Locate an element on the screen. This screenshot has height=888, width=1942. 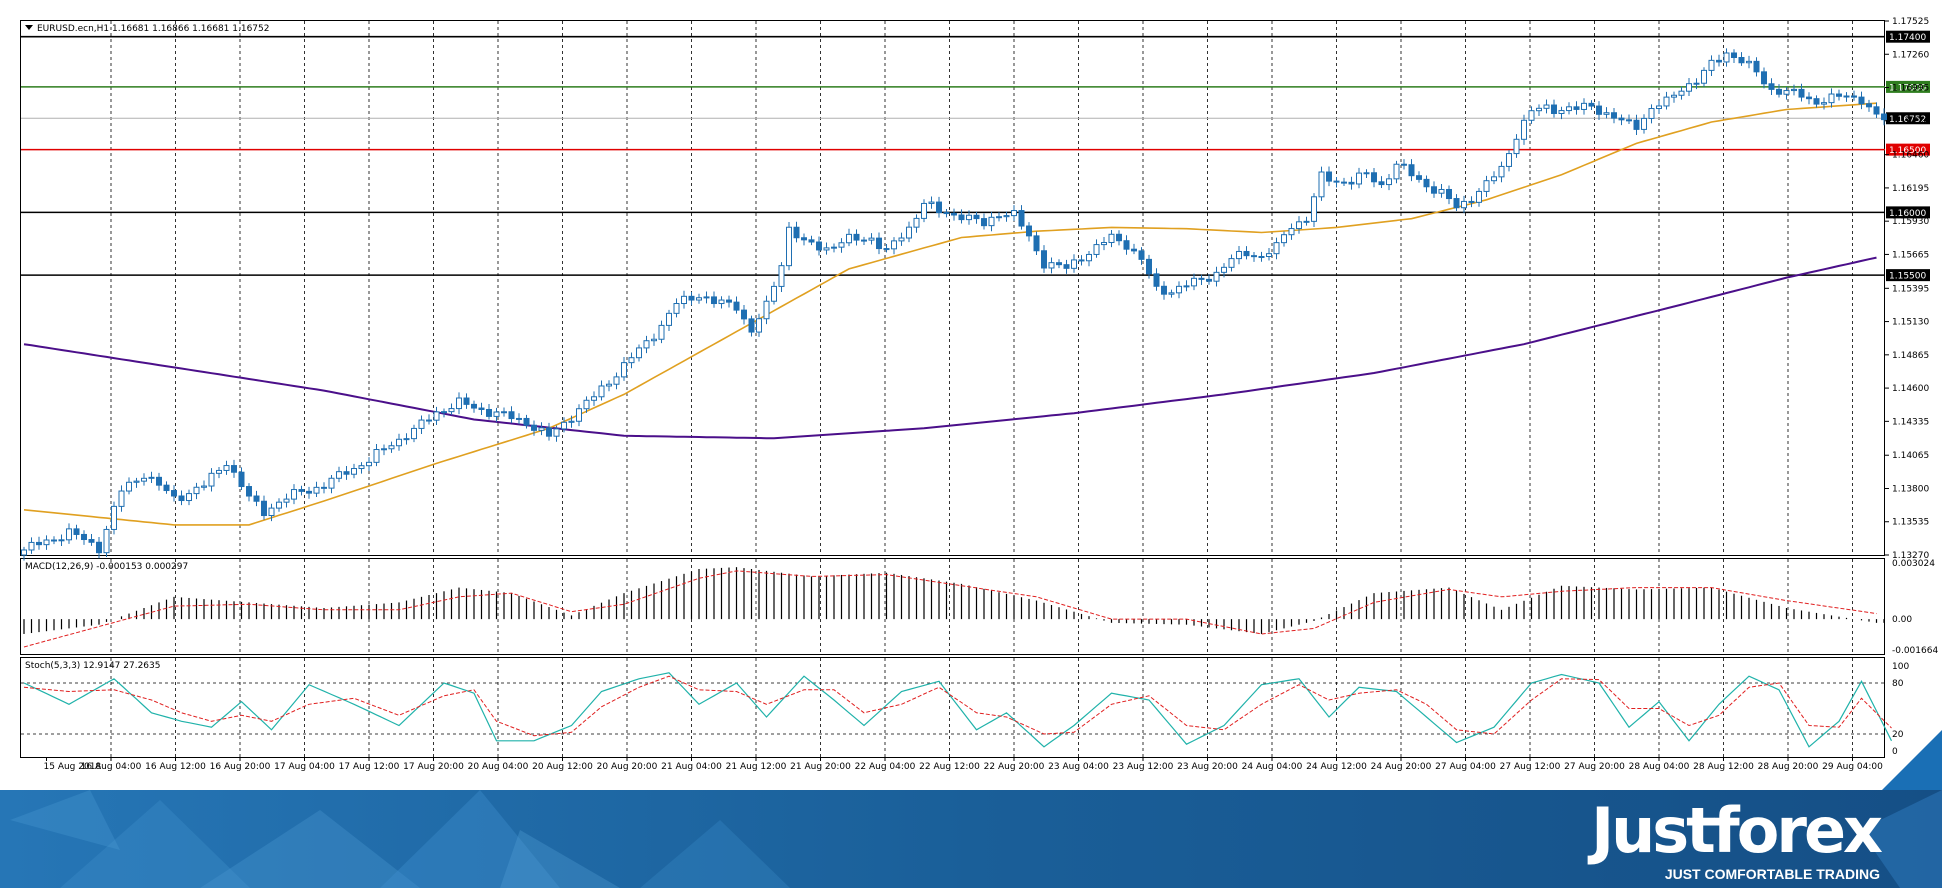
macd-panel is located at coordinates (952, 606).